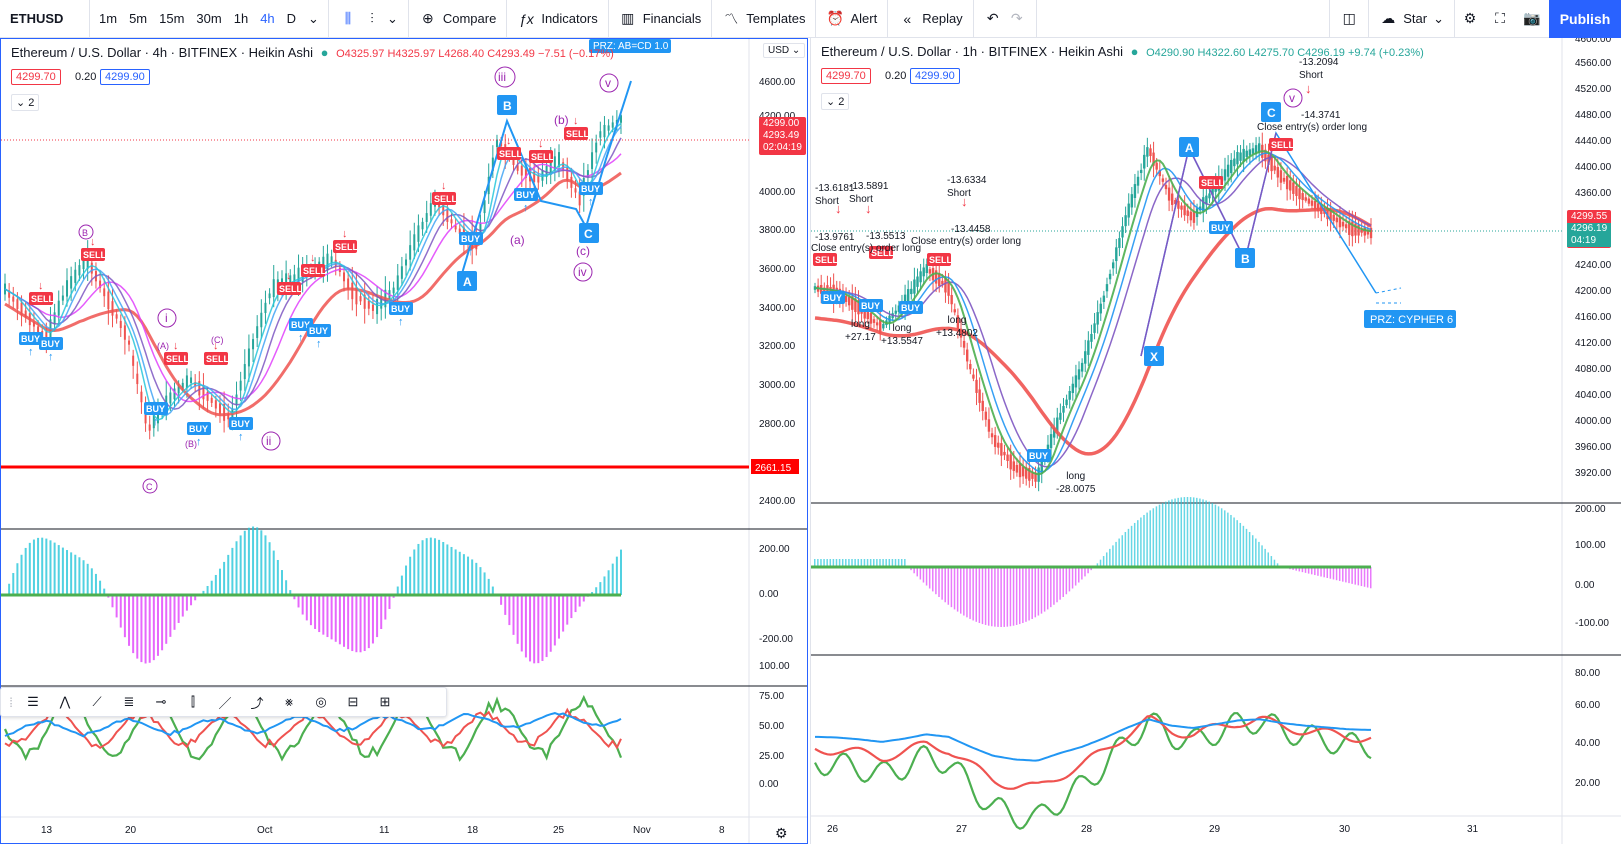 This screenshot has height=844, width=1621. Describe the element at coordinates (445, 192) in the screenshot. I see `sell-signal-15: SELL ↓` at that location.